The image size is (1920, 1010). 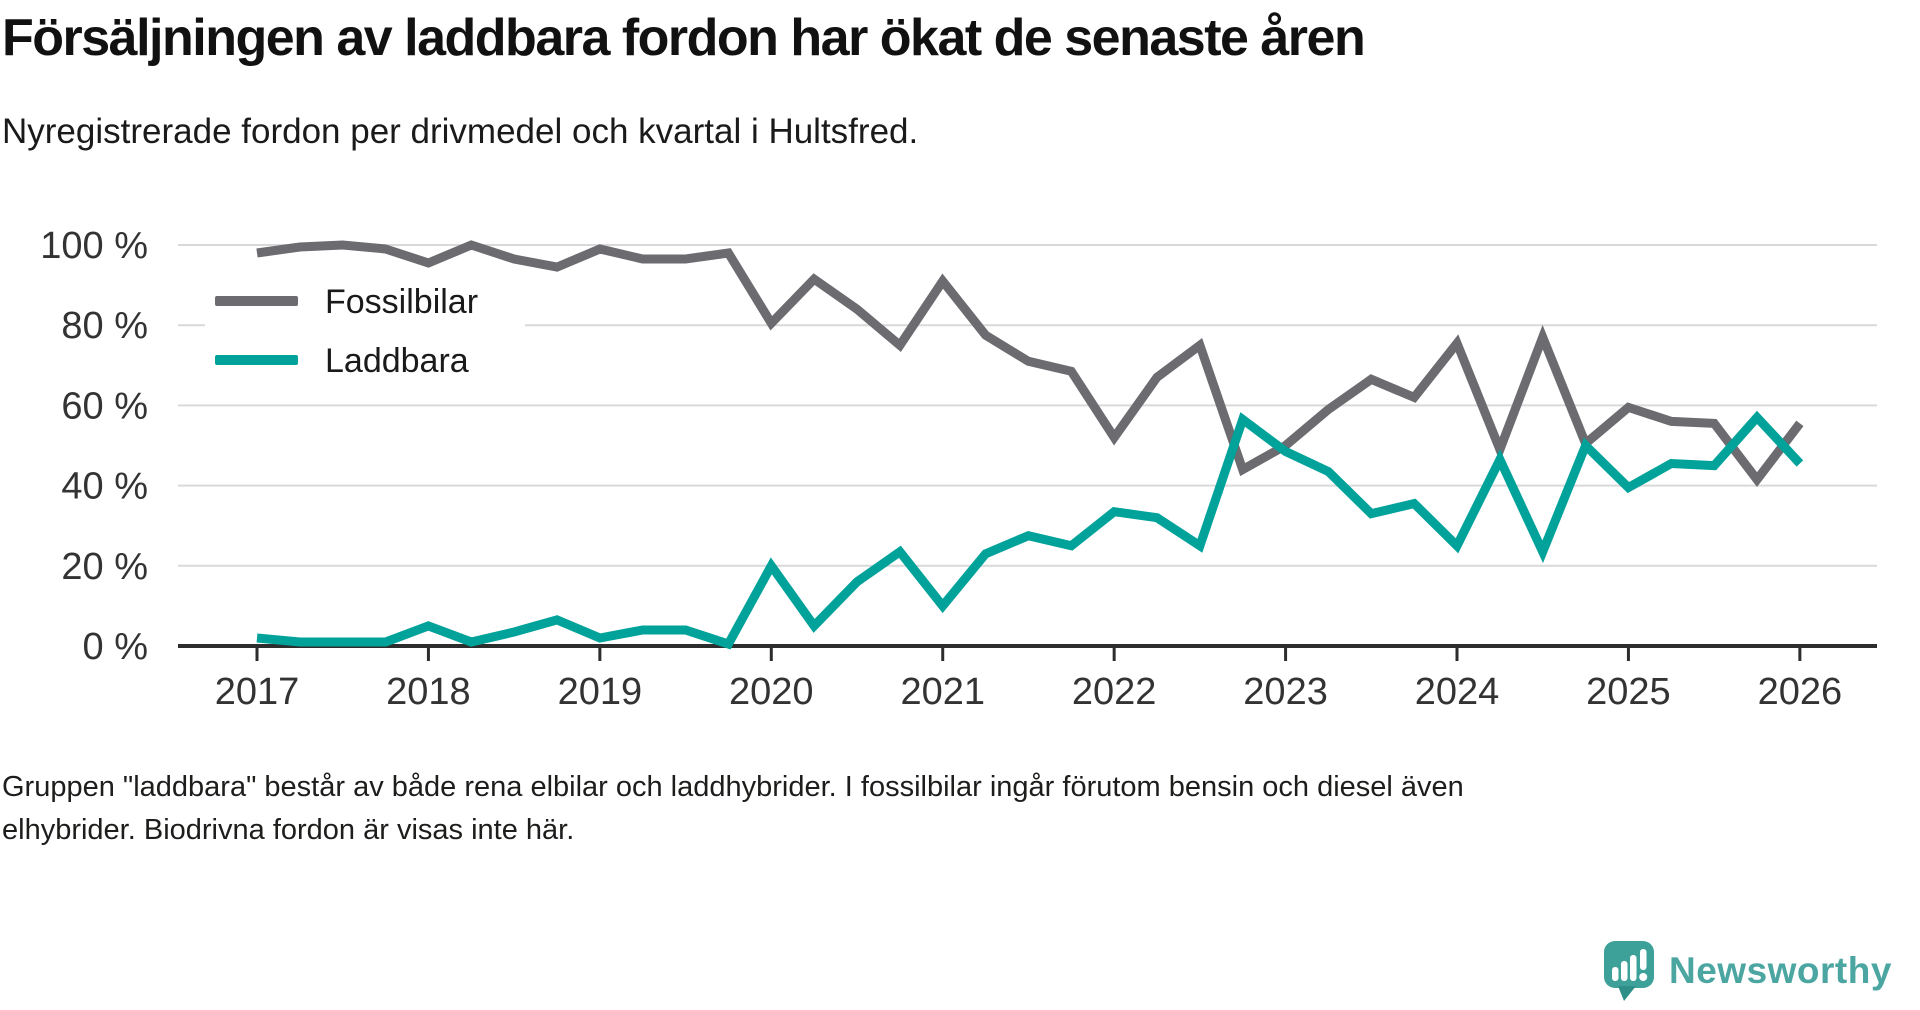 I want to click on newsworthy-logo: Newsworthy, so click(x=1747, y=971).